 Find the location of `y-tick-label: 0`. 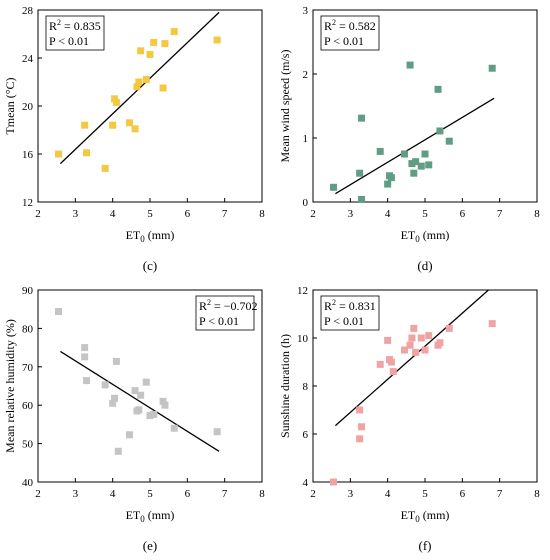

y-tick-label: 0 is located at coordinates (306, 203).